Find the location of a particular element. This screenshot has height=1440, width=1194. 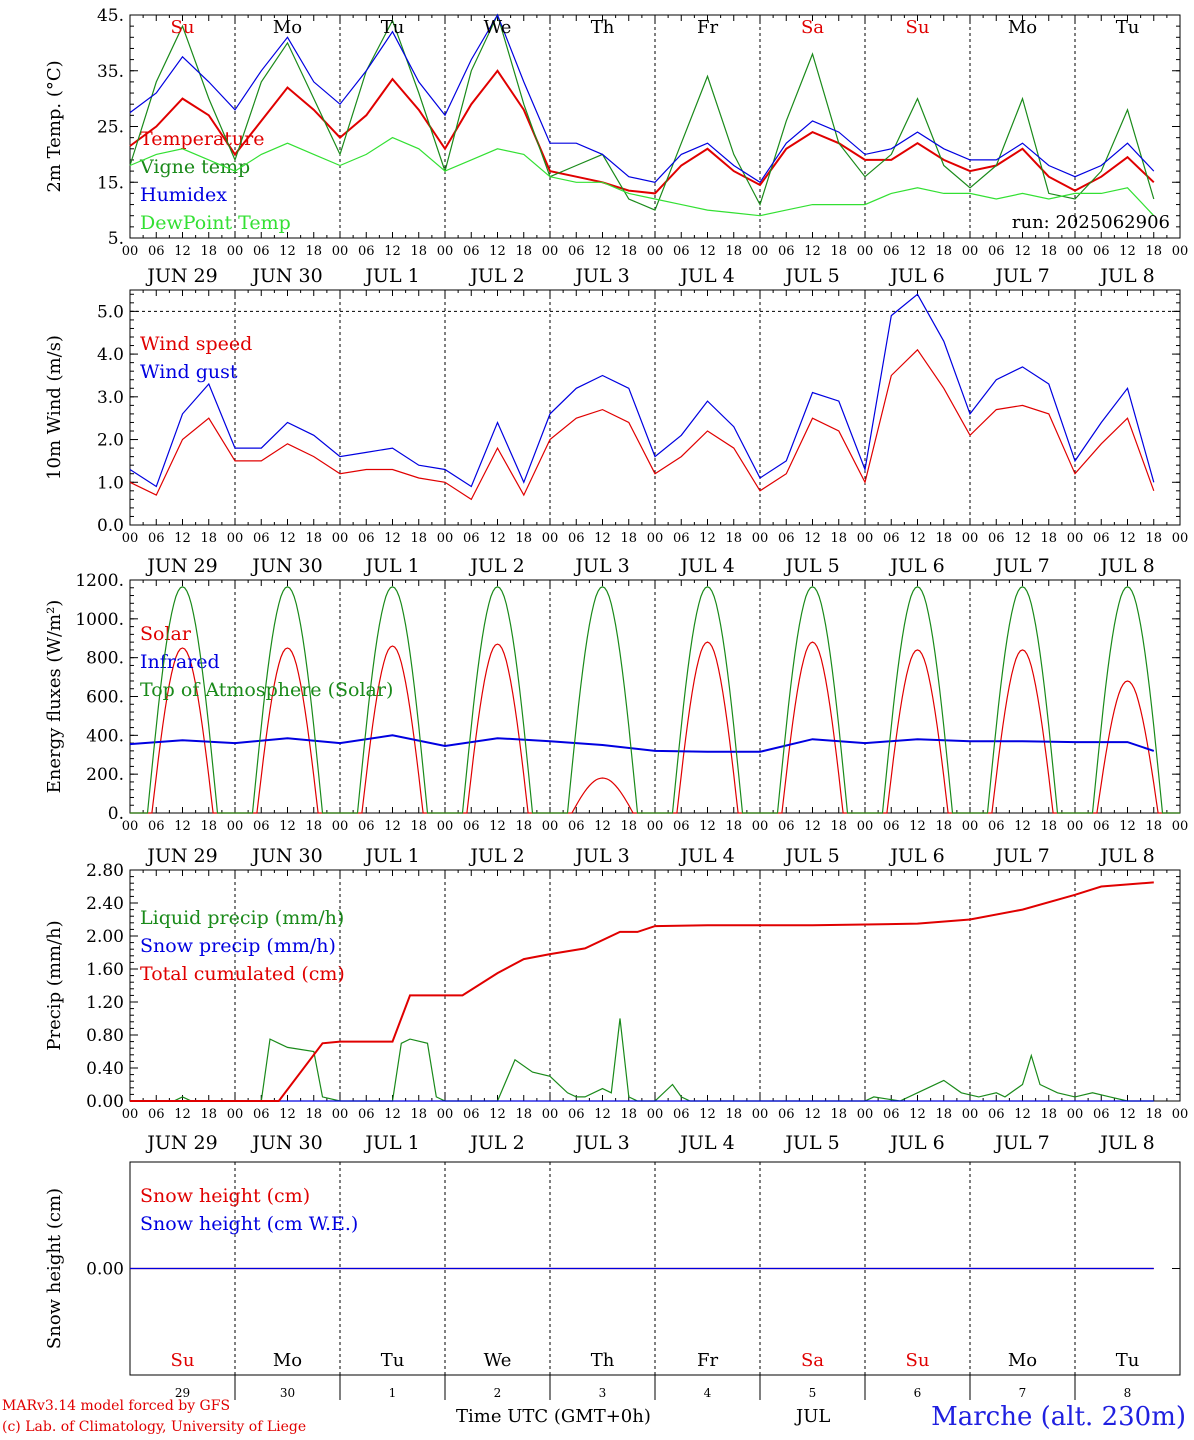

date-label: JUL 6 is located at coordinates (916, 1143).